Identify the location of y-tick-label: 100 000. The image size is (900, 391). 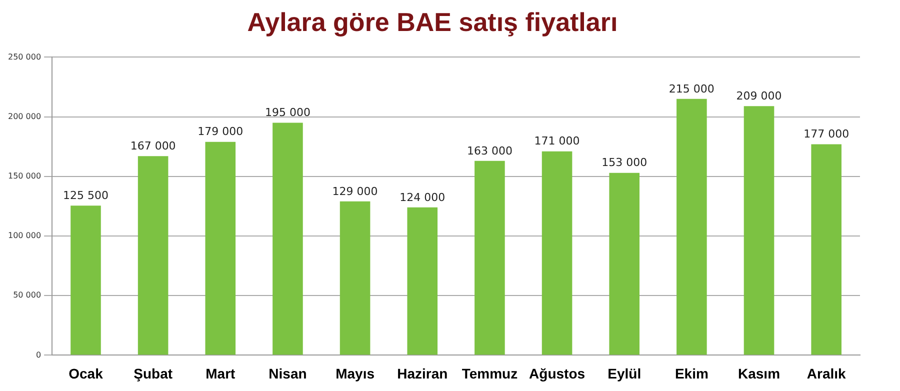
(25, 235).